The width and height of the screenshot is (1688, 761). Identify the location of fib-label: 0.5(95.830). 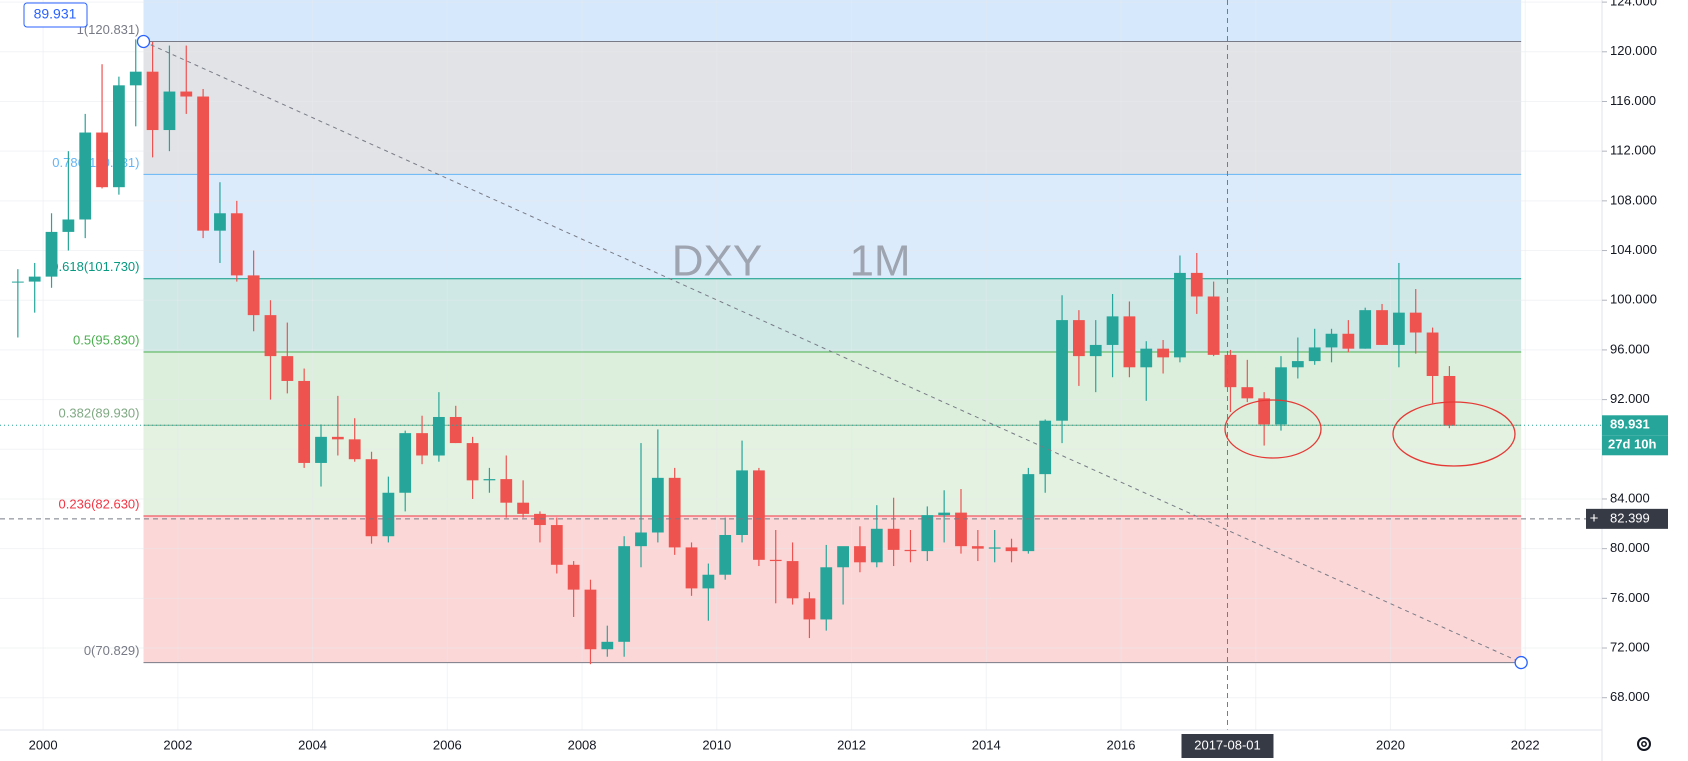
(106, 339).